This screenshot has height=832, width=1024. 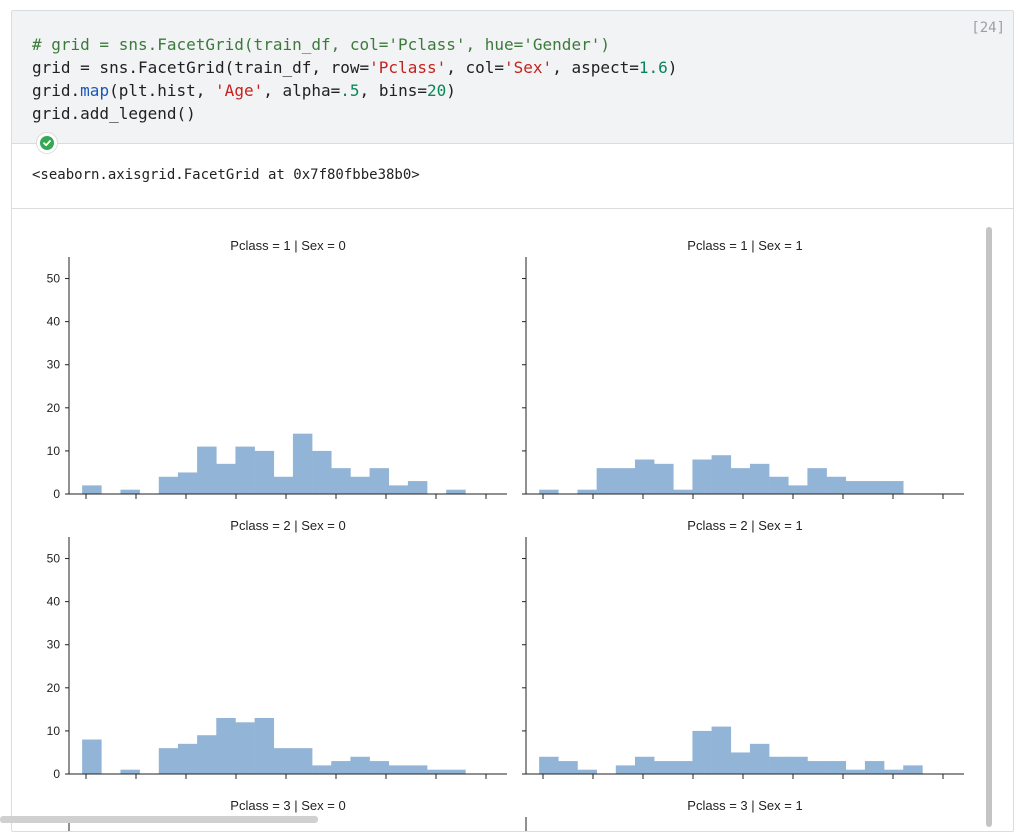 I want to click on horizontal-scrollbar, so click(x=159, y=819).